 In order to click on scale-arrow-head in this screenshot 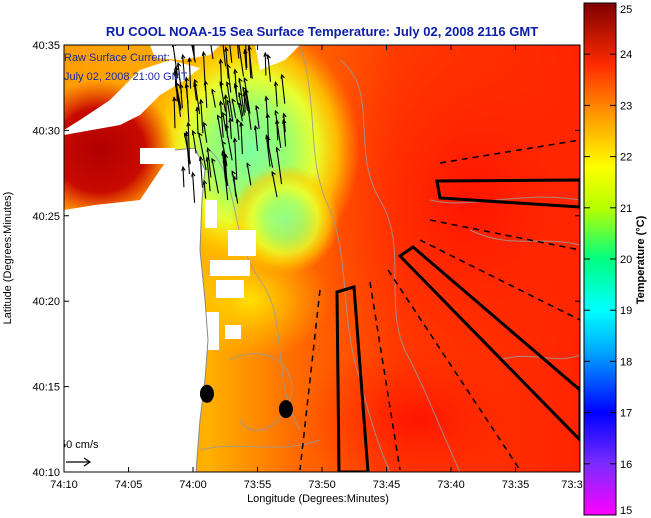, I will do `click(87, 462)`.